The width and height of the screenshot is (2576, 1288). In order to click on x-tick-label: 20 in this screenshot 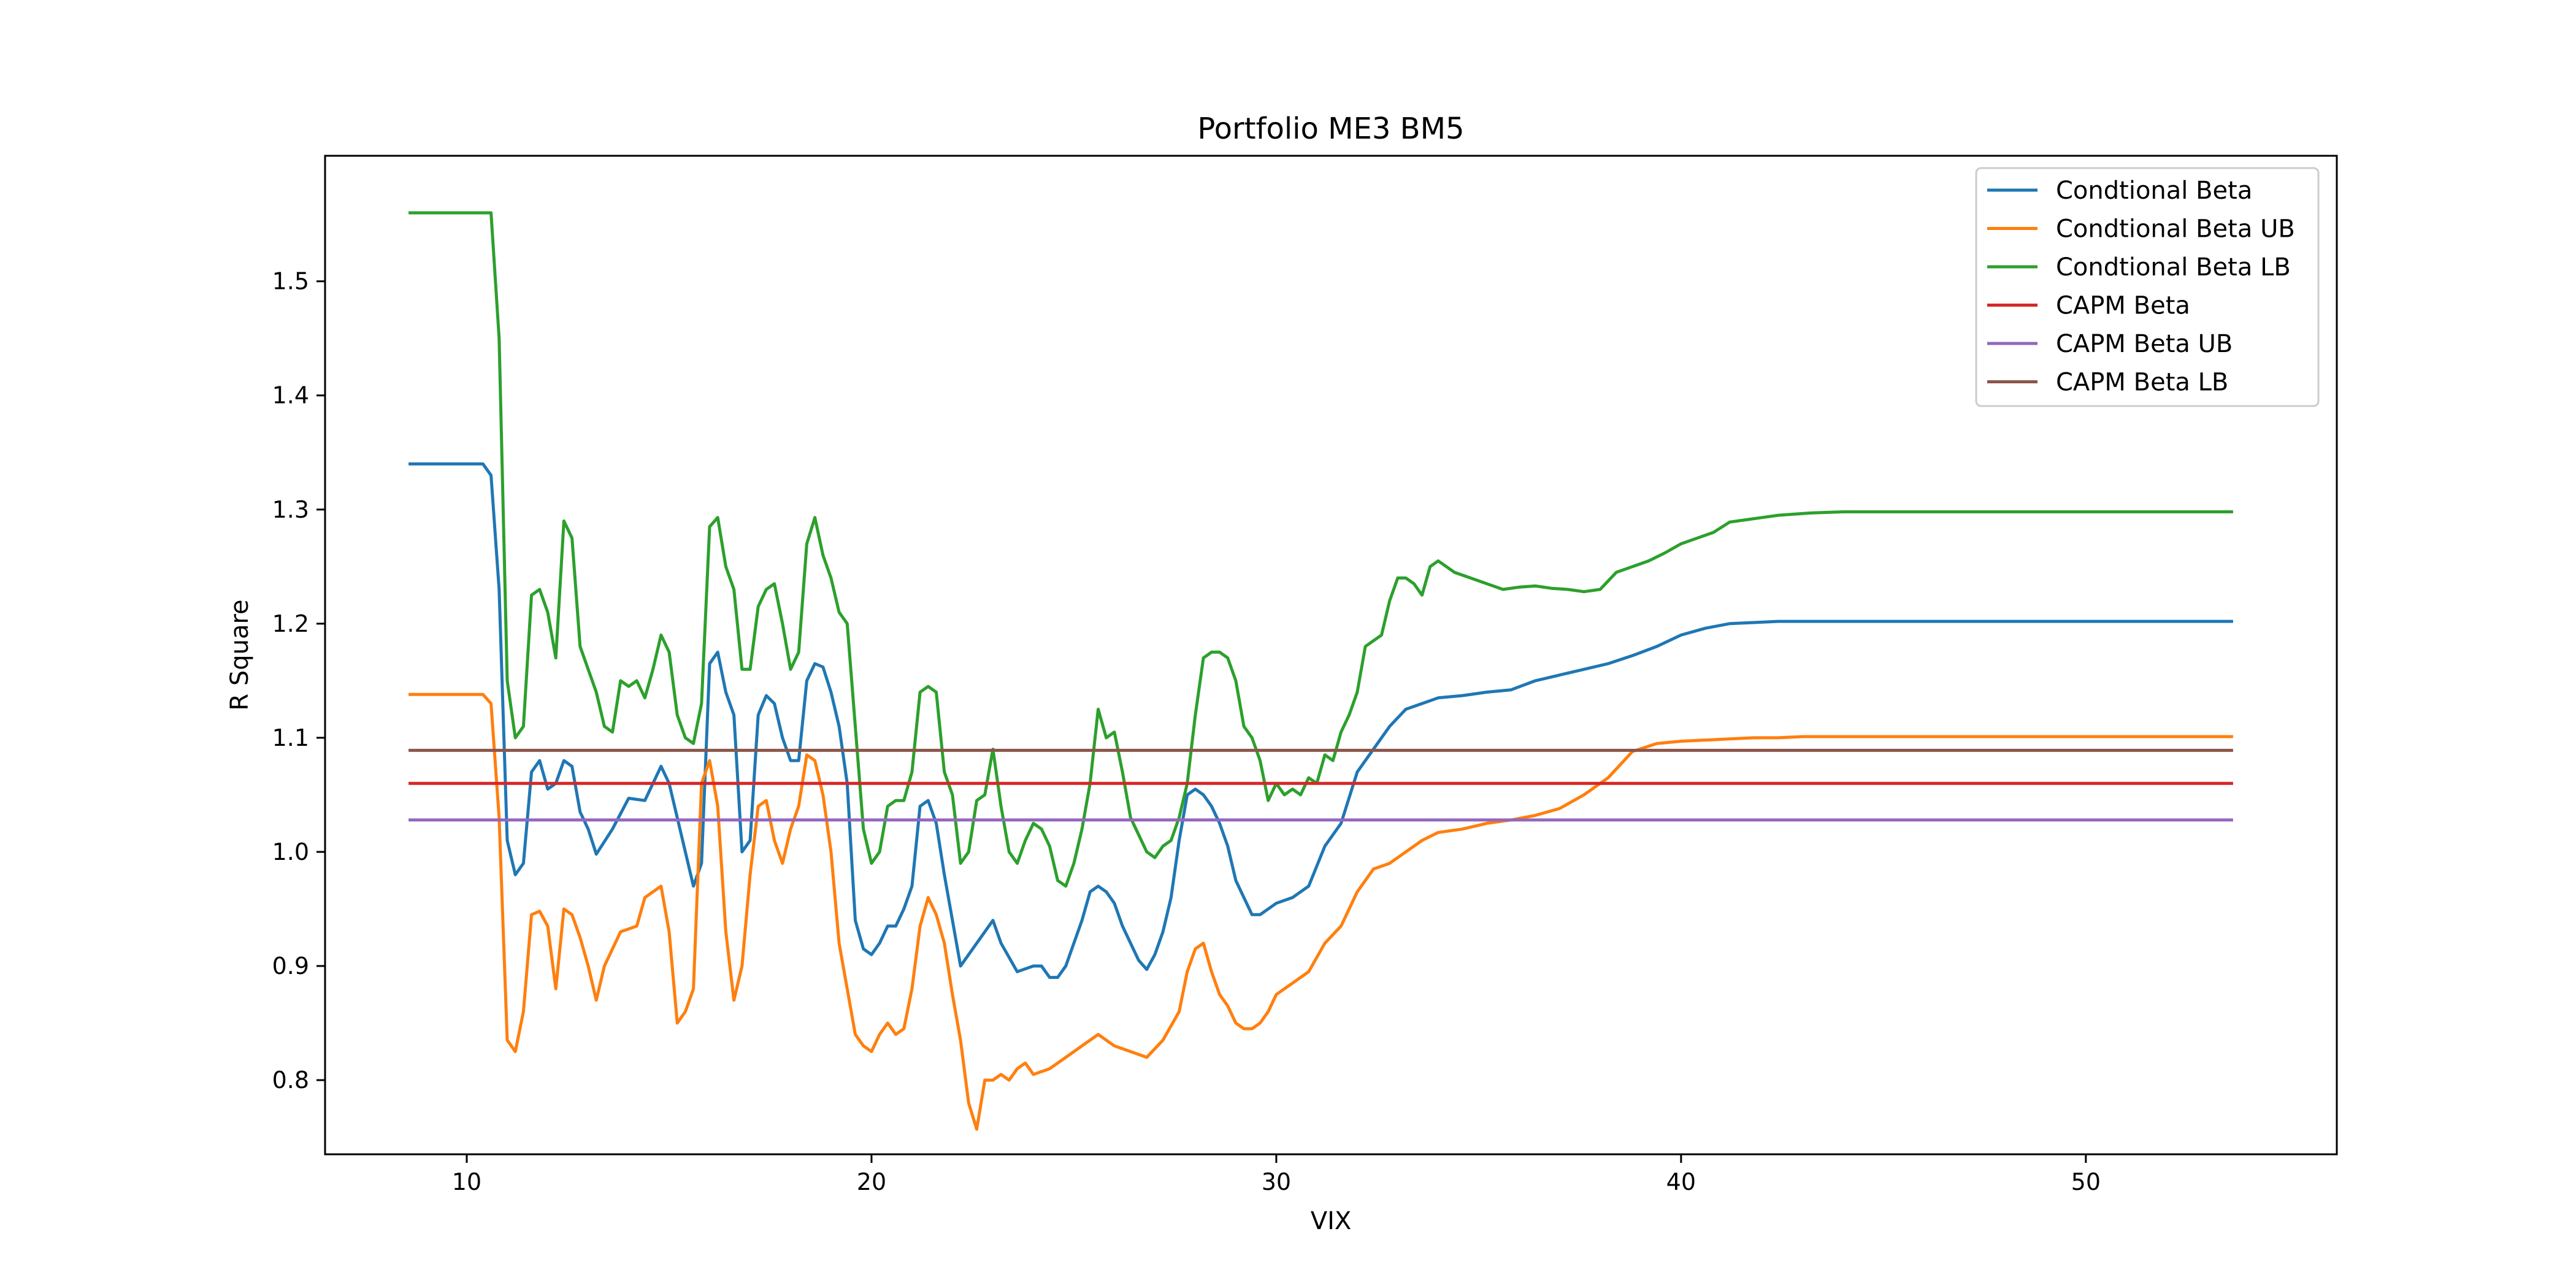, I will do `click(871, 1181)`.